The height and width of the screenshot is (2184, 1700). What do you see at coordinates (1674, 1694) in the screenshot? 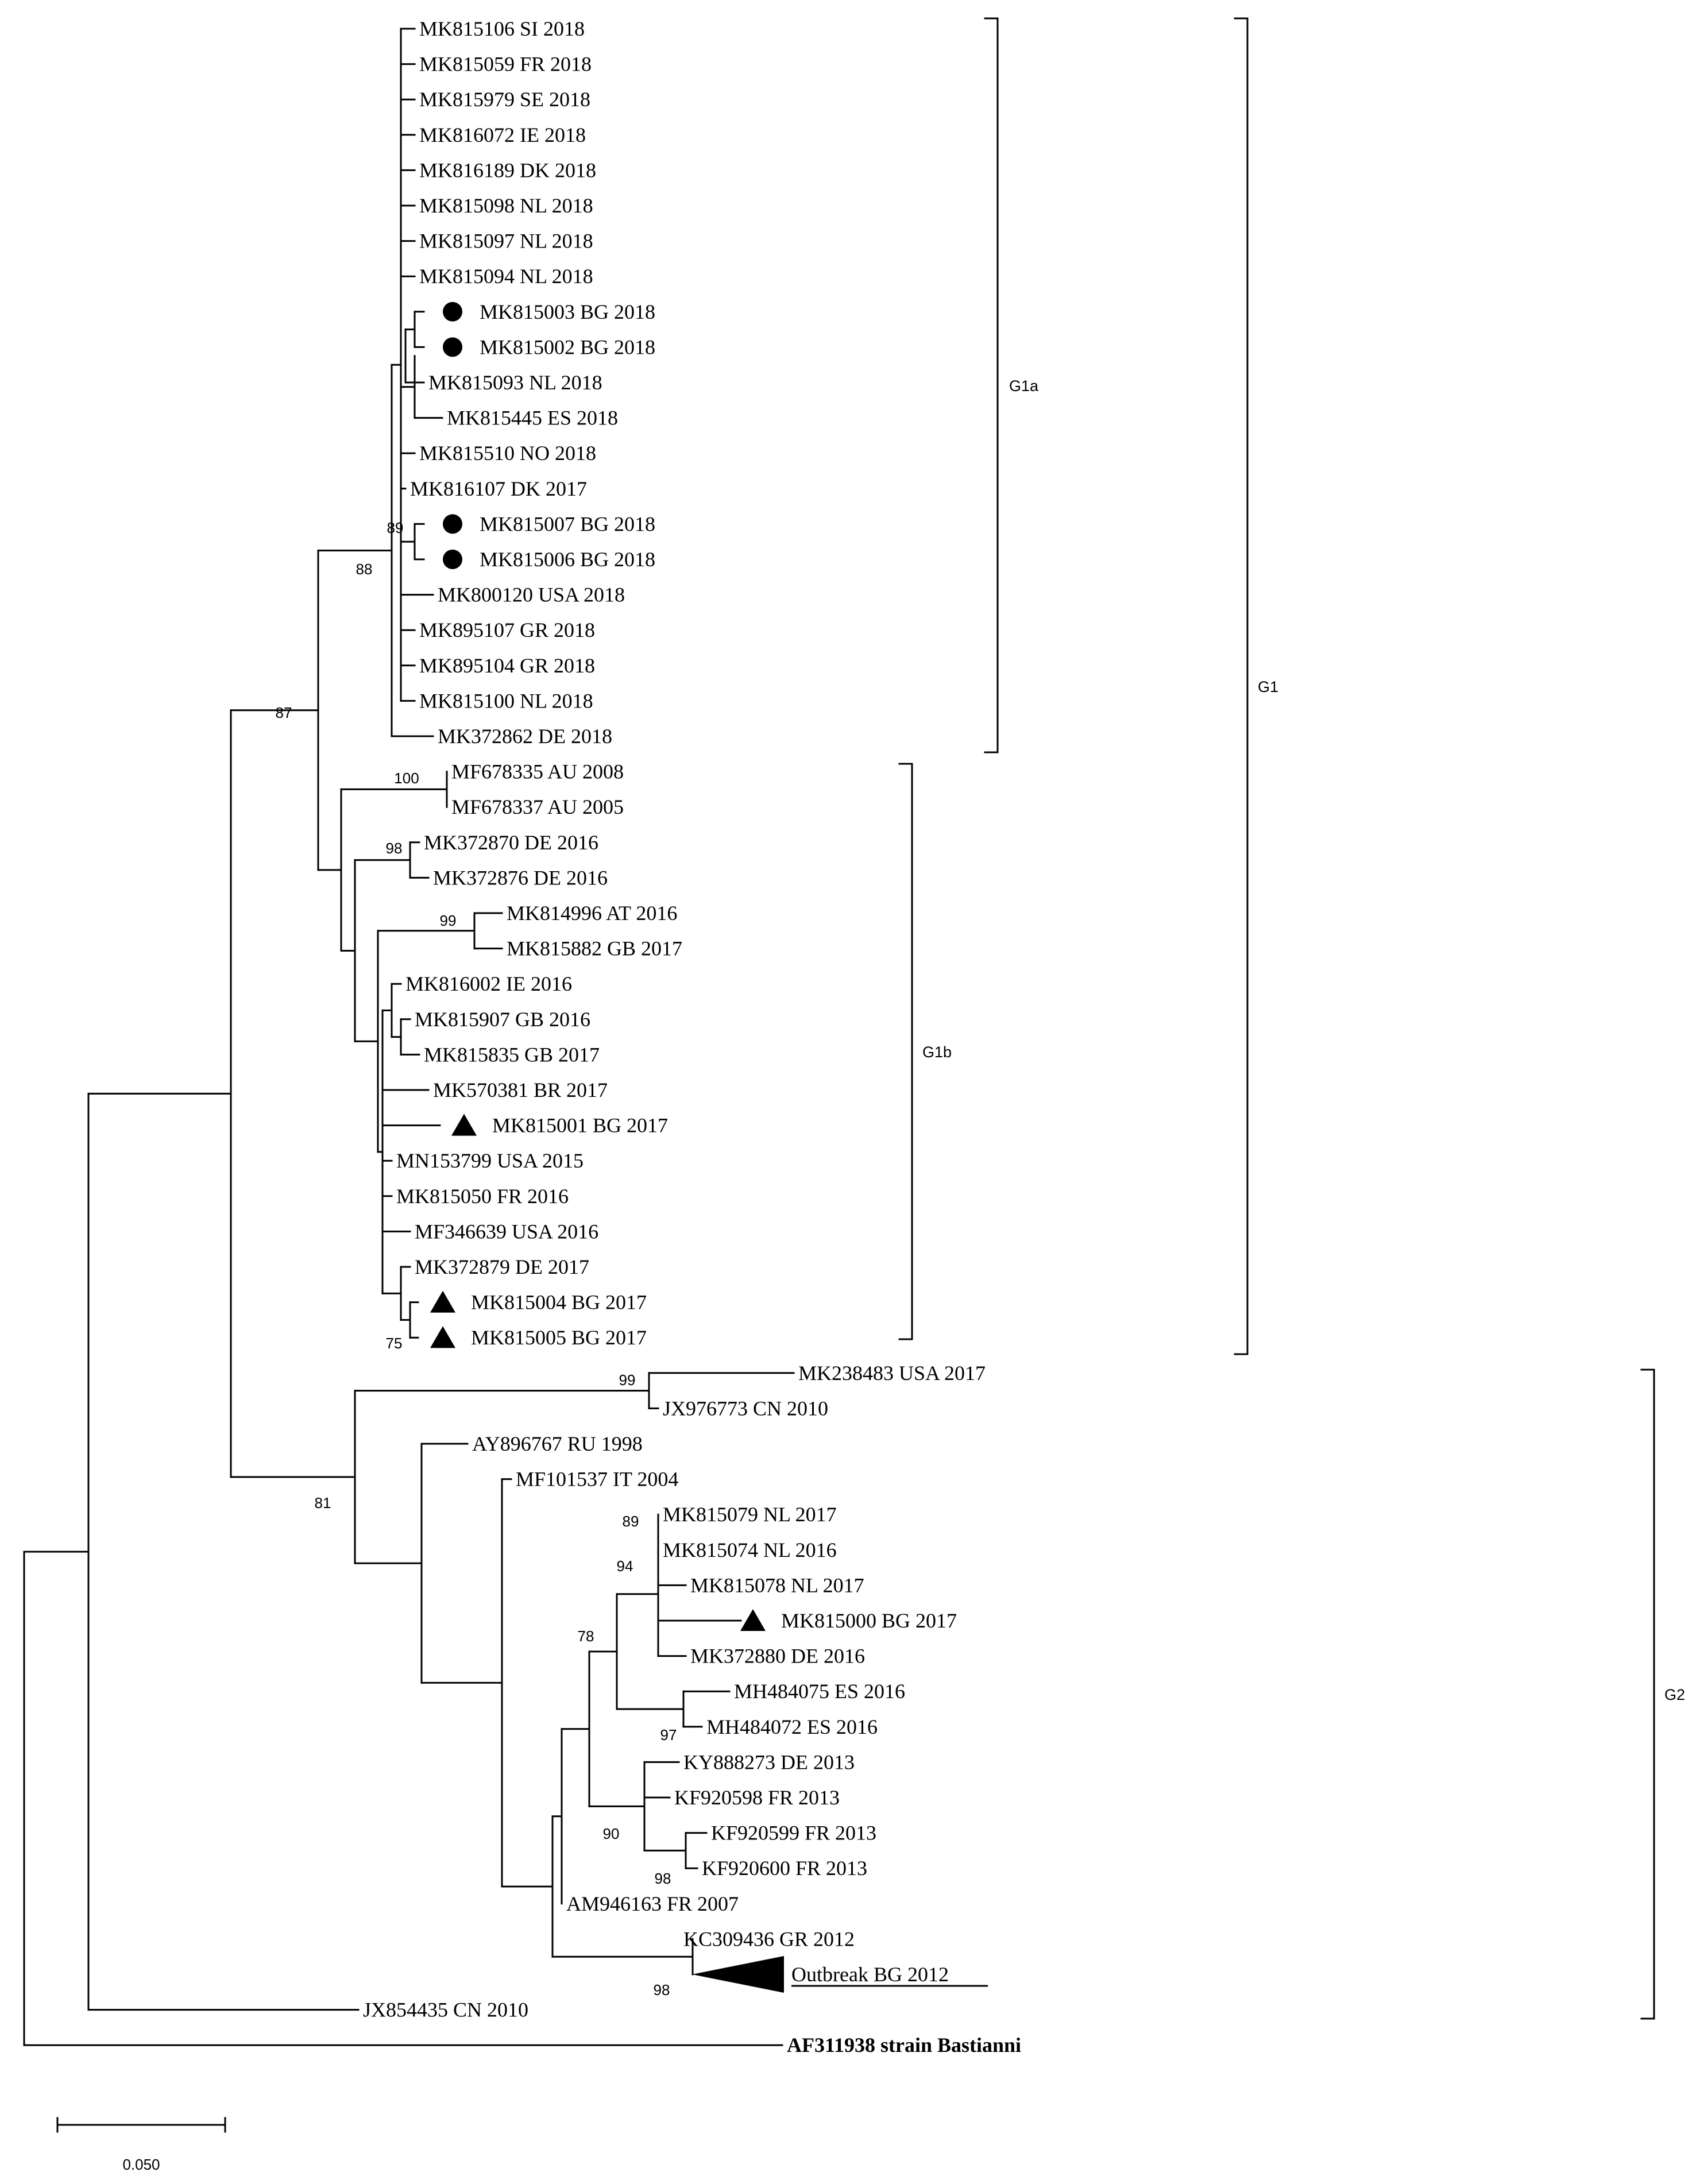
I see `clade-label-g2: G2` at bounding box center [1674, 1694].